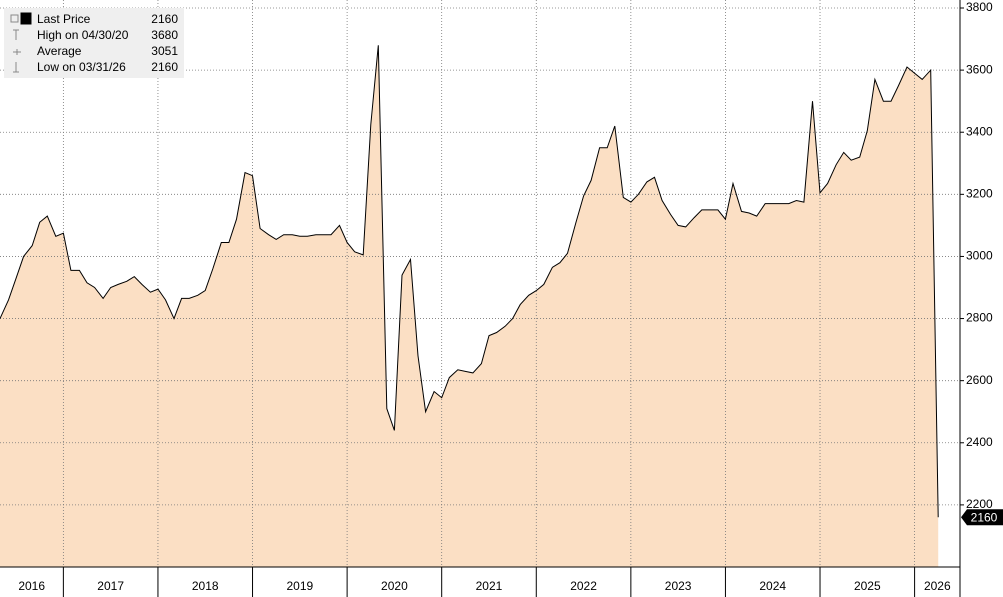 This screenshot has height=597, width=1003. Describe the element at coordinates (59, 51) in the screenshot. I see `legend-label: Average` at that location.